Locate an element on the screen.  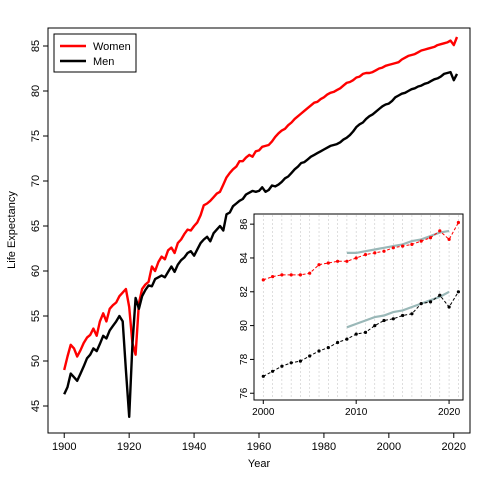
inset-series-line-men is located at coordinates (361, 334).